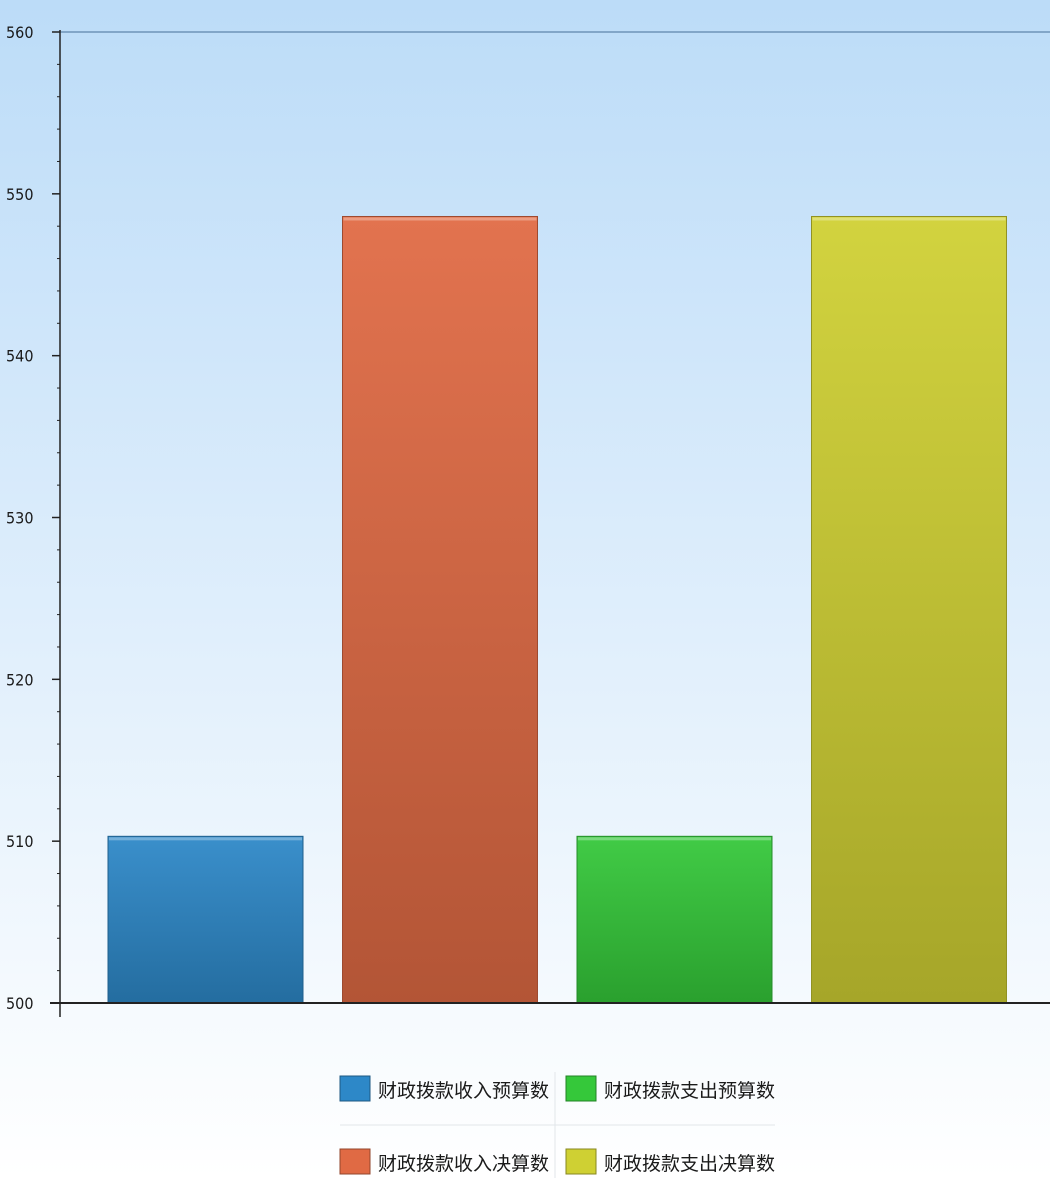  What do you see at coordinates (440, 219) in the screenshot?
I see `bar-2-highlight` at bounding box center [440, 219].